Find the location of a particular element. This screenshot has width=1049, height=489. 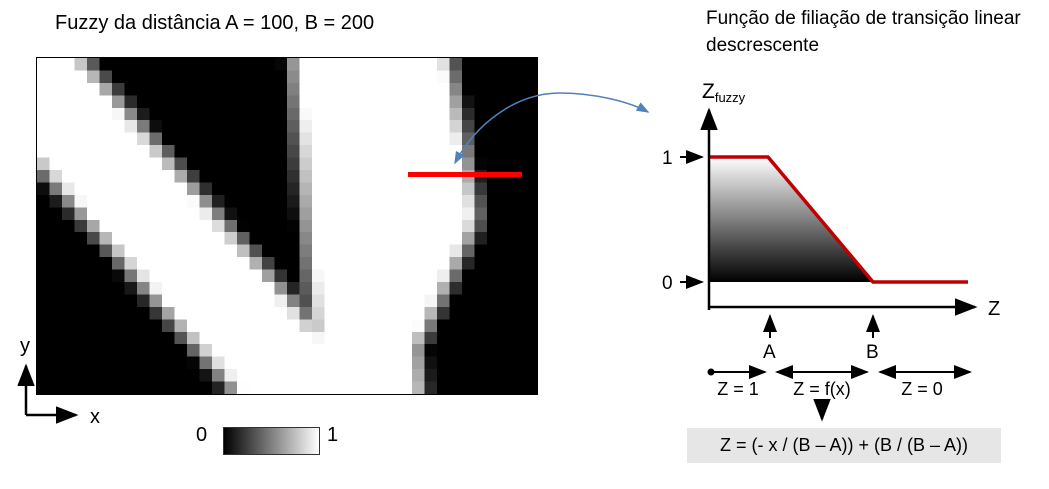

plot-x-axis-title: Z is located at coordinates (994, 309).